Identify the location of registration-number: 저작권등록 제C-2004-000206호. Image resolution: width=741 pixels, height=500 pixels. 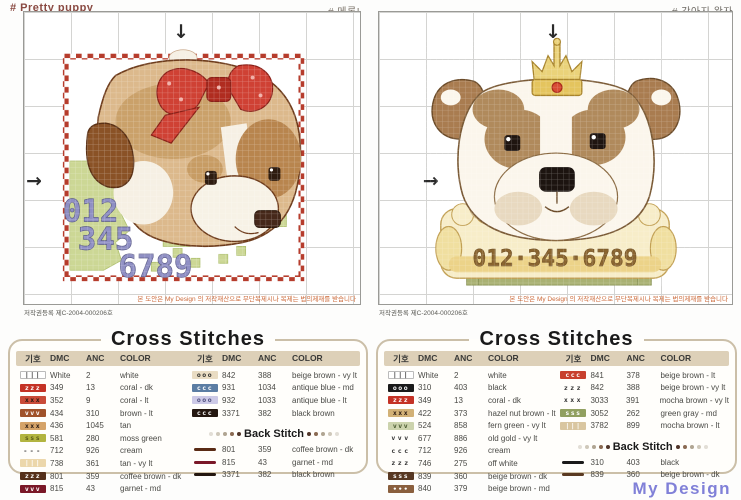
(423, 313).